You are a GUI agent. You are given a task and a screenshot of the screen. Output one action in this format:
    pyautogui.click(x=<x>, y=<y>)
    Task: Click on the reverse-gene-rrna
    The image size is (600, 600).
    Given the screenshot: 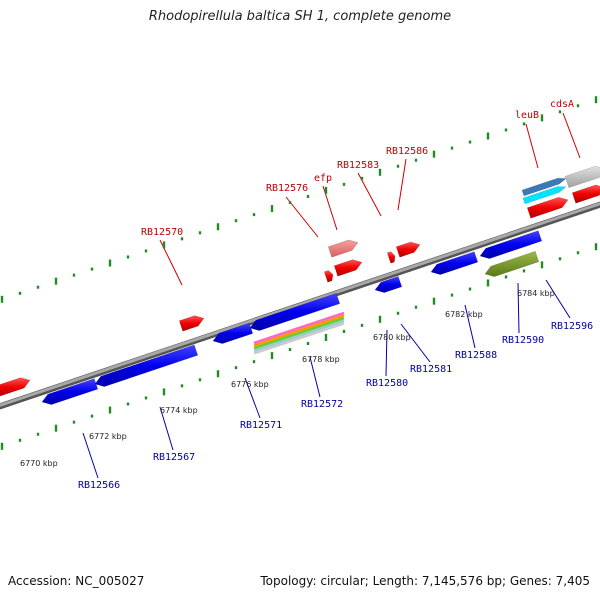 What is the action you would take?
    pyautogui.click(x=512, y=263)
    